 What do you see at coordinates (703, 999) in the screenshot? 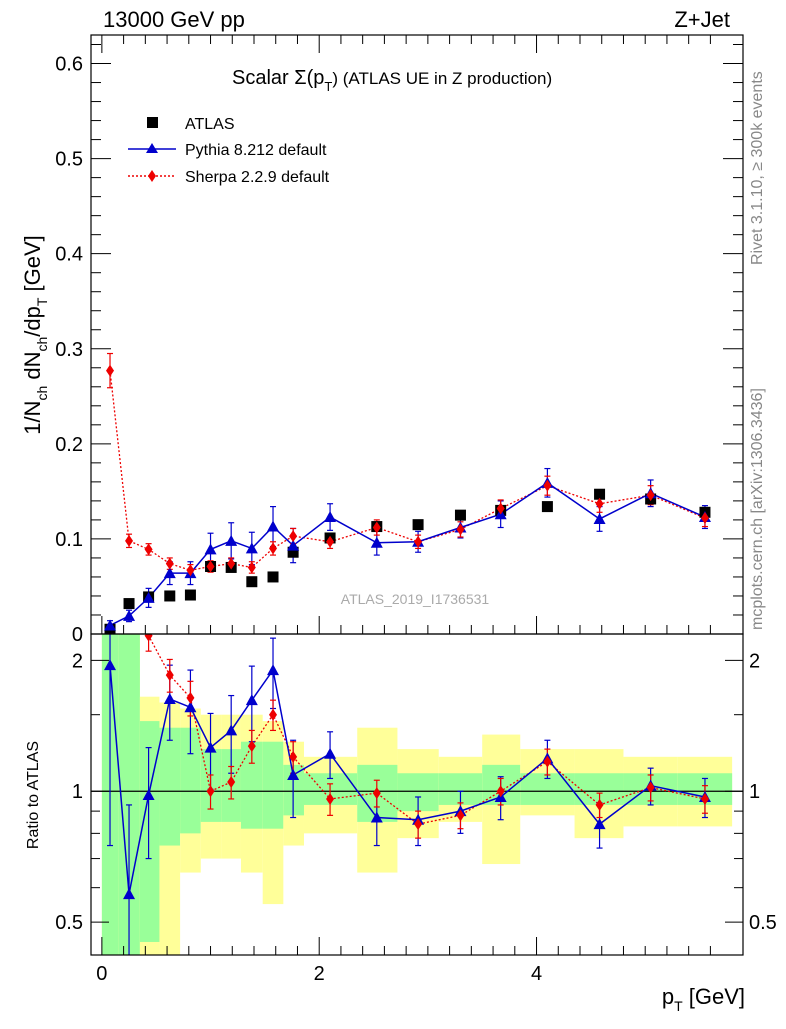
I see `x-axis-label: pT [GeV]` at bounding box center [703, 999].